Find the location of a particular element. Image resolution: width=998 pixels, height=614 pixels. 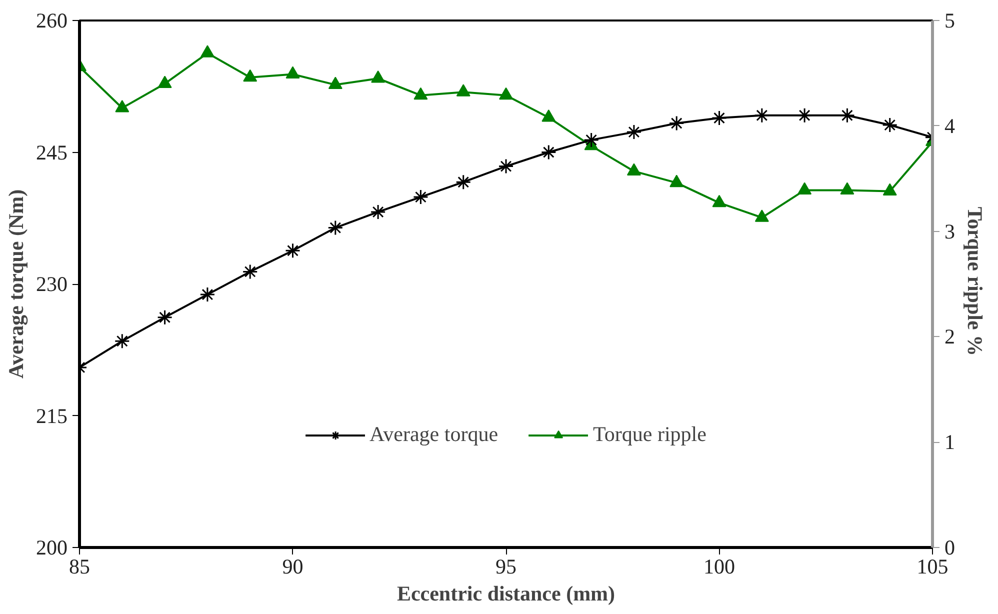

y2-tick-label: 4 is located at coordinates (950, 126).